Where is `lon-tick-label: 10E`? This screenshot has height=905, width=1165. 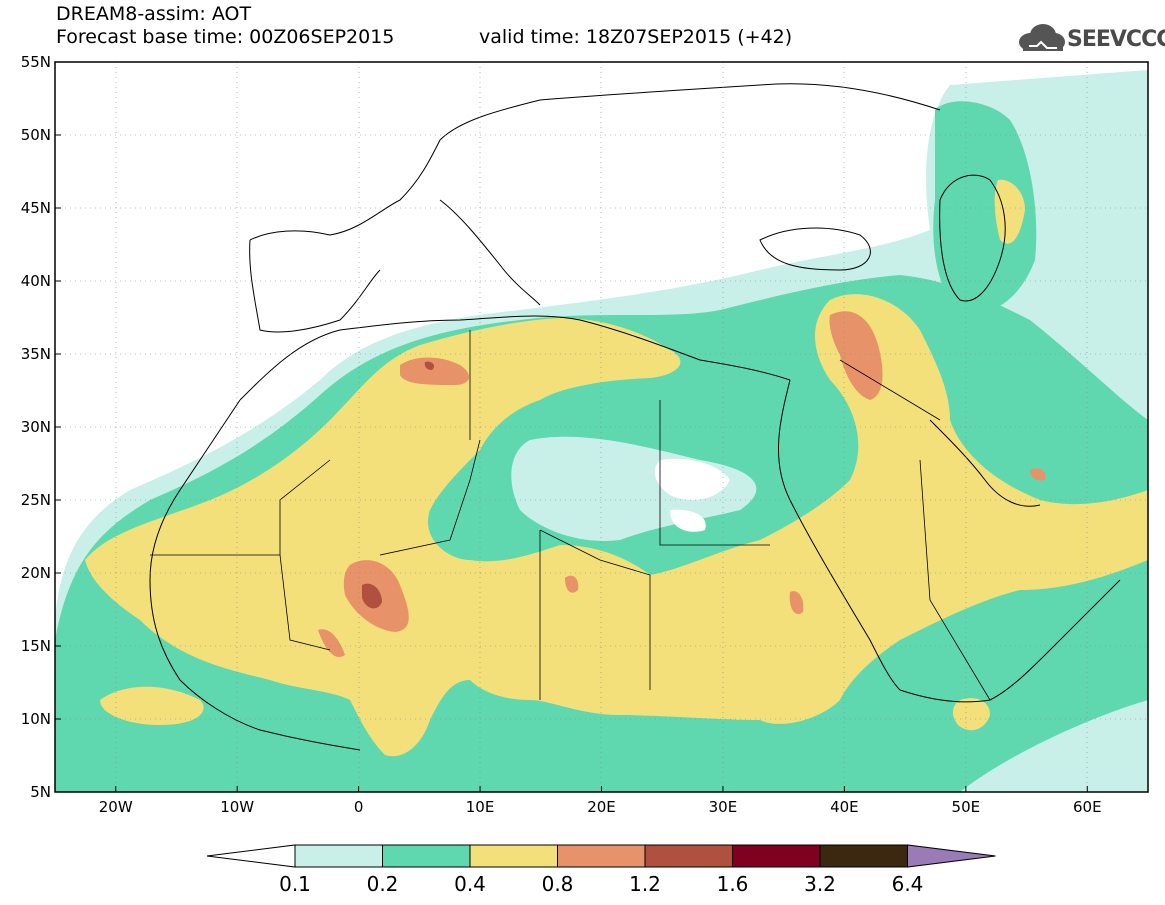
lon-tick-label: 10E is located at coordinates (480, 807).